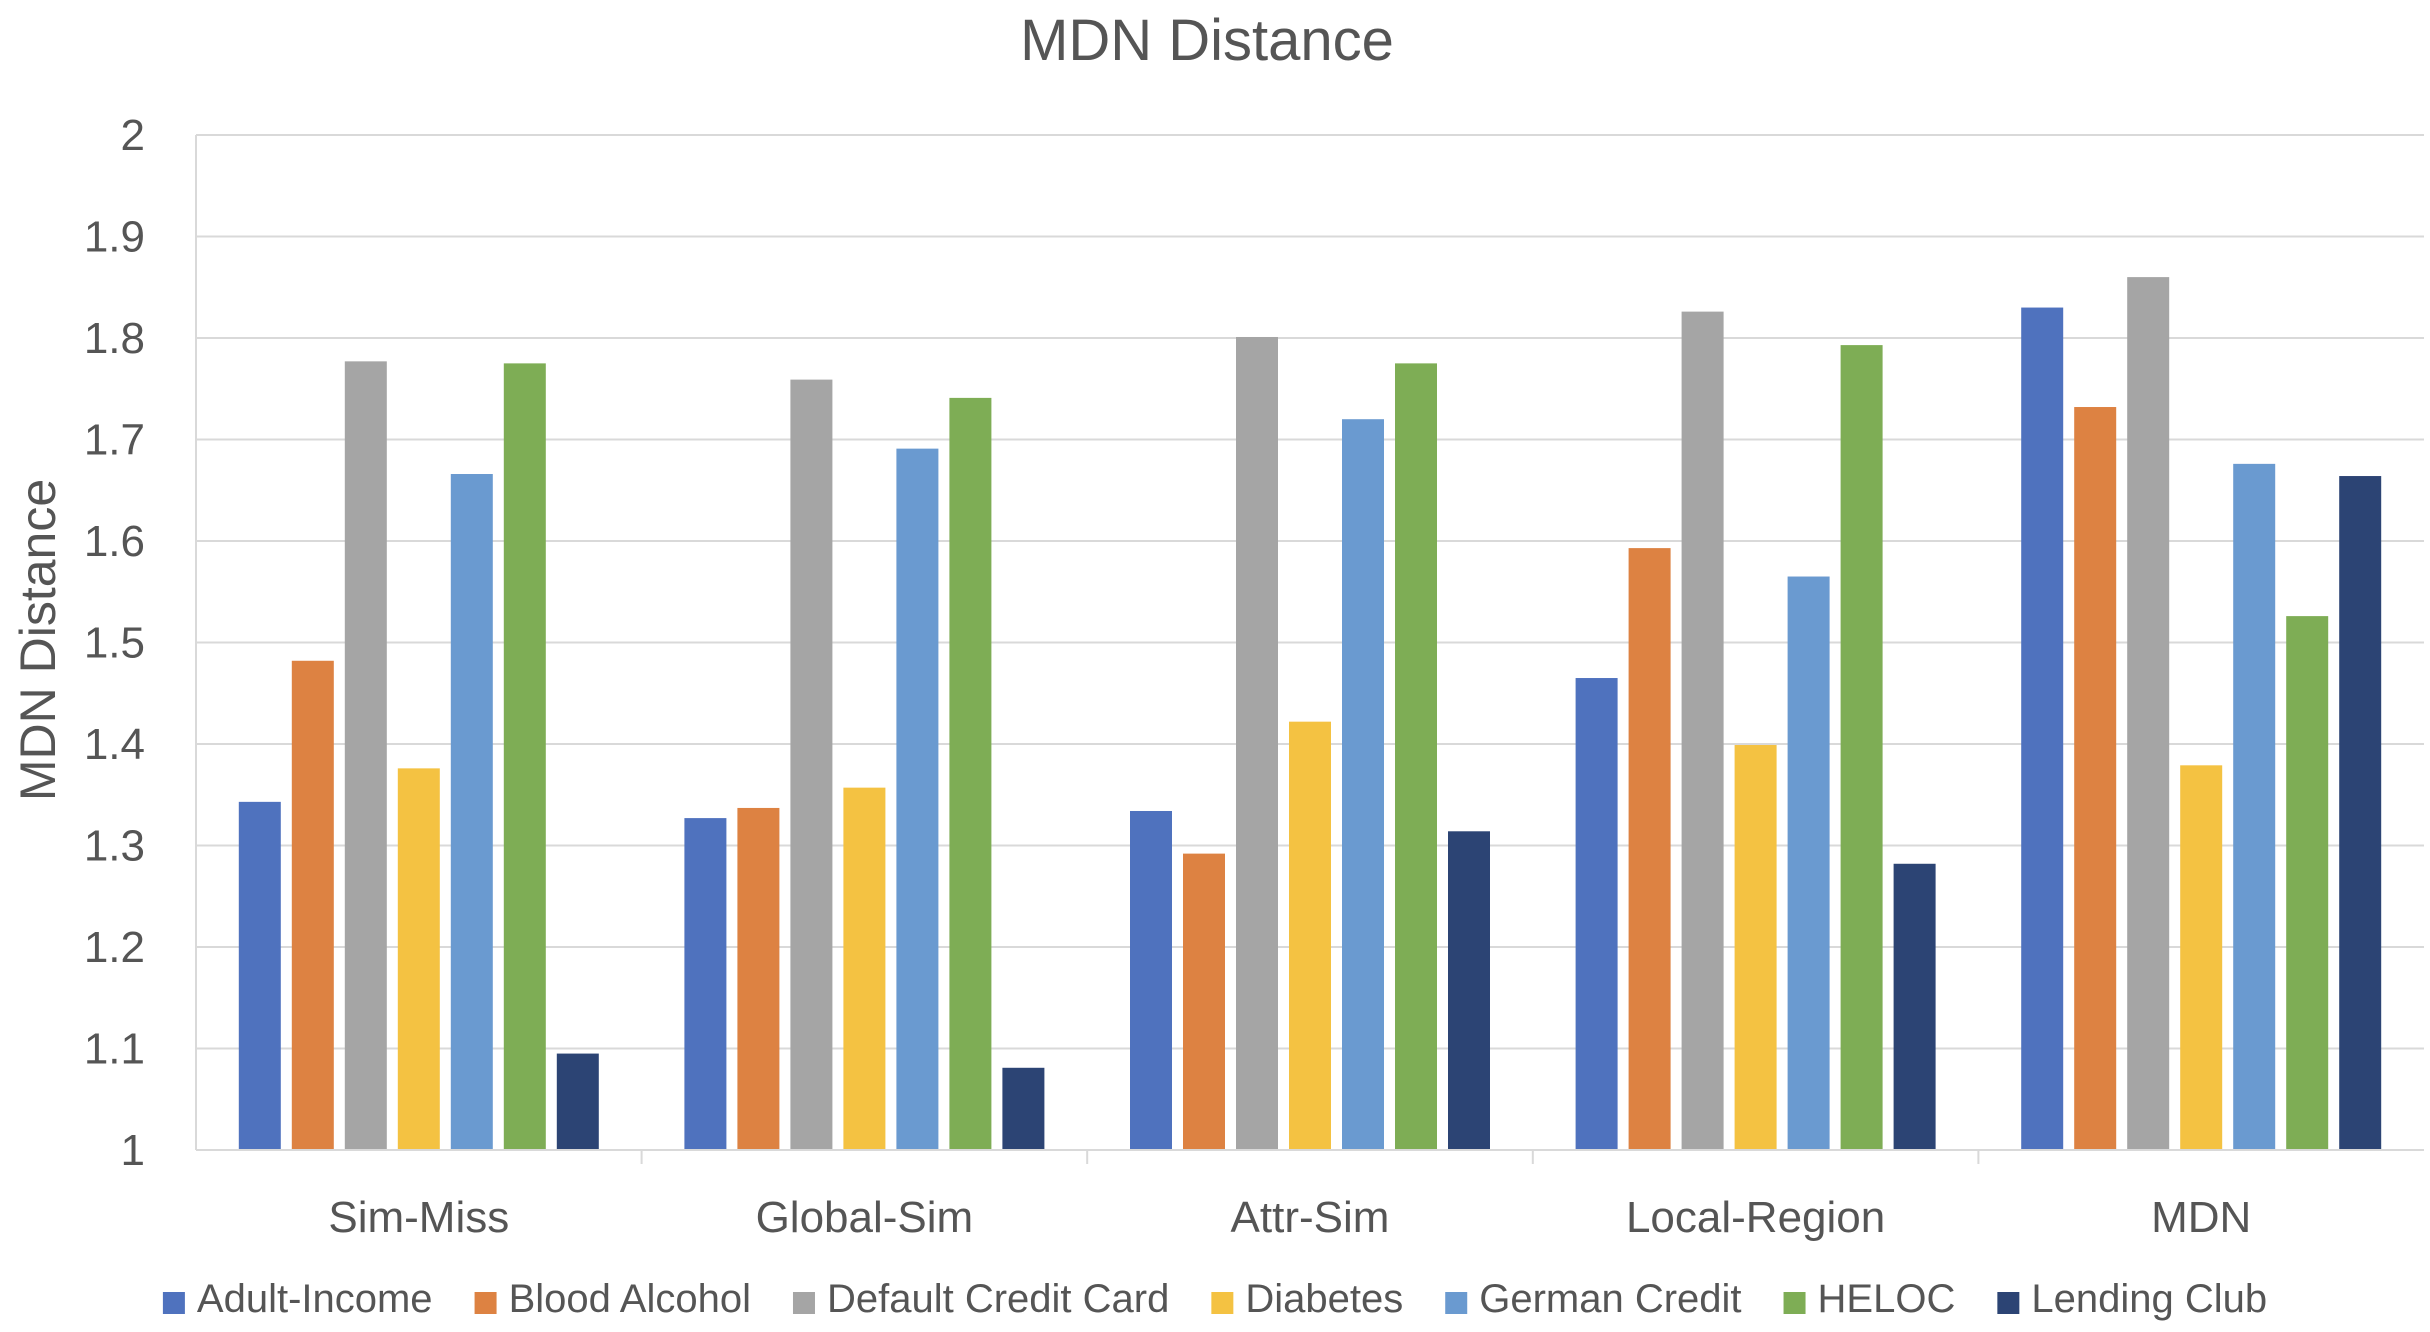 This screenshot has width=2430, height=1332. What do you see at coordinates (865, 1217) in the screenshot?
I see `x-category-label: Global-Sim` at bounding box center [865, 1217].